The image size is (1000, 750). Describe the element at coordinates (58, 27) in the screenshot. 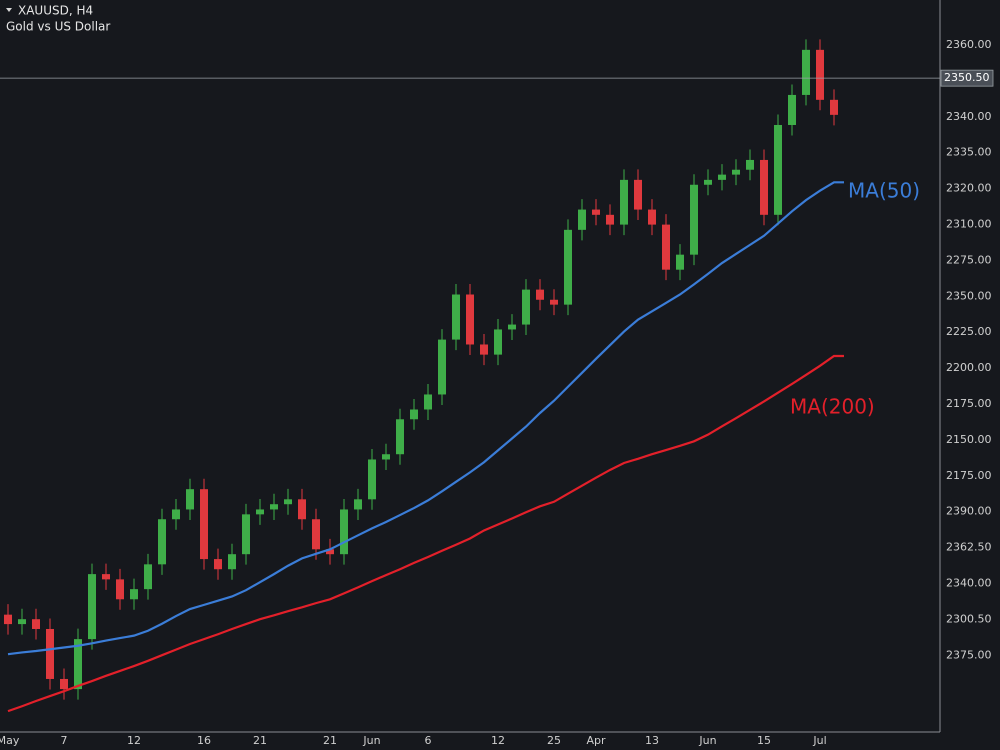

I see `chart-subtitle: Gold vs US Dollar` at that location.